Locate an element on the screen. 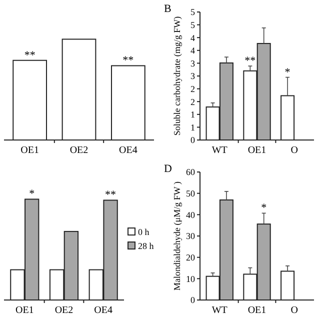 This screenshot has height=320, width=320. legend-label: 28 h is located at coordinates (146, 246).